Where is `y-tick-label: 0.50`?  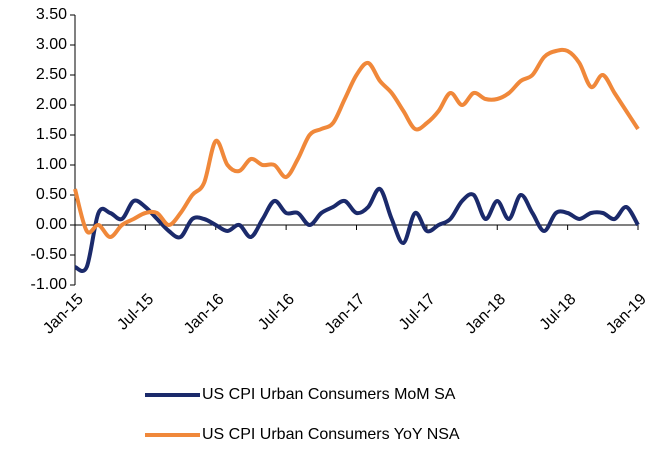 y-tick-label: 0.50 is located at coordinates (51, 194).